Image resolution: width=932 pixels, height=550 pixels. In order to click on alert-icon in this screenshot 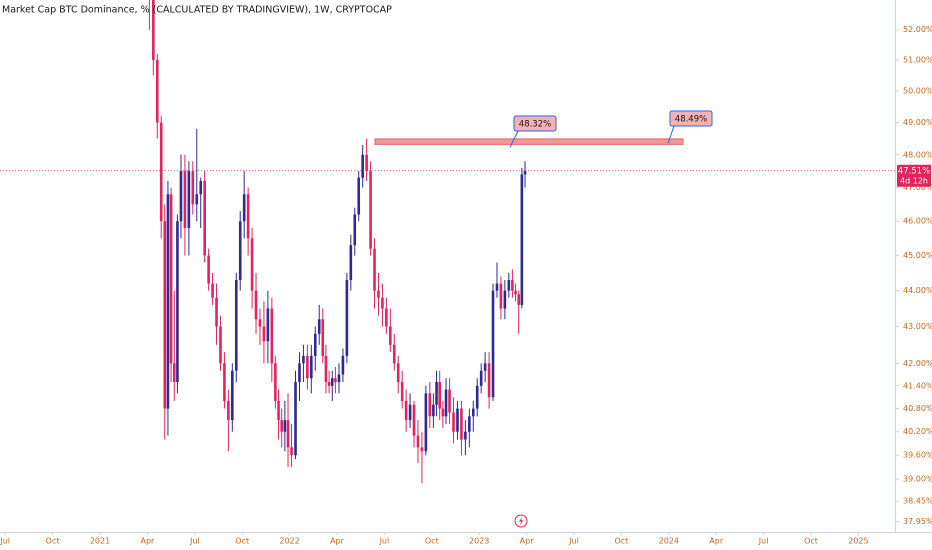, I will do `click(521, 521)`.